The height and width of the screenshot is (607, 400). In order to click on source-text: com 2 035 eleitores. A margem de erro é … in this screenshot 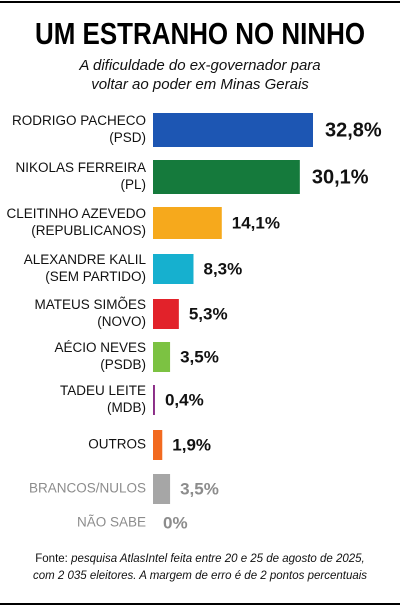, I will do `click(200, 576)`.